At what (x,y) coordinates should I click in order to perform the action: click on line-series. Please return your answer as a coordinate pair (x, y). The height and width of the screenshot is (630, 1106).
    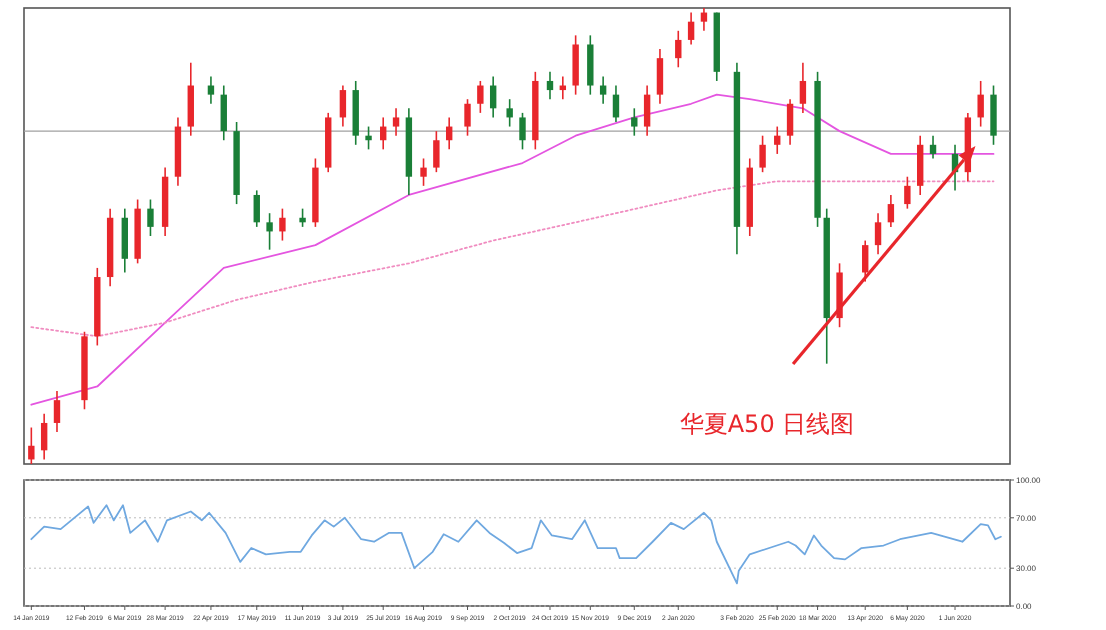
    Looking at the image, I should click on (516, 544).